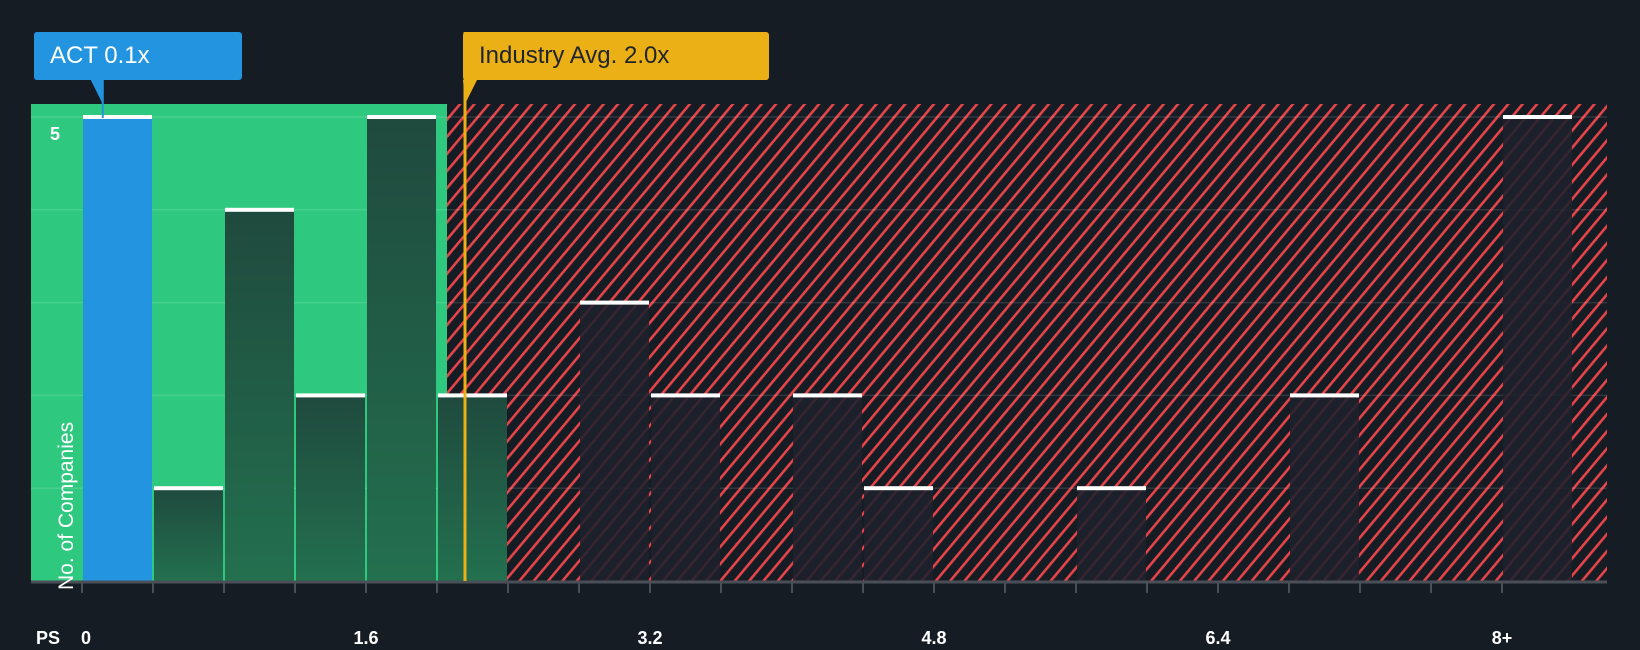  I want to click on x-tick-label: 0, so click(86, 638).